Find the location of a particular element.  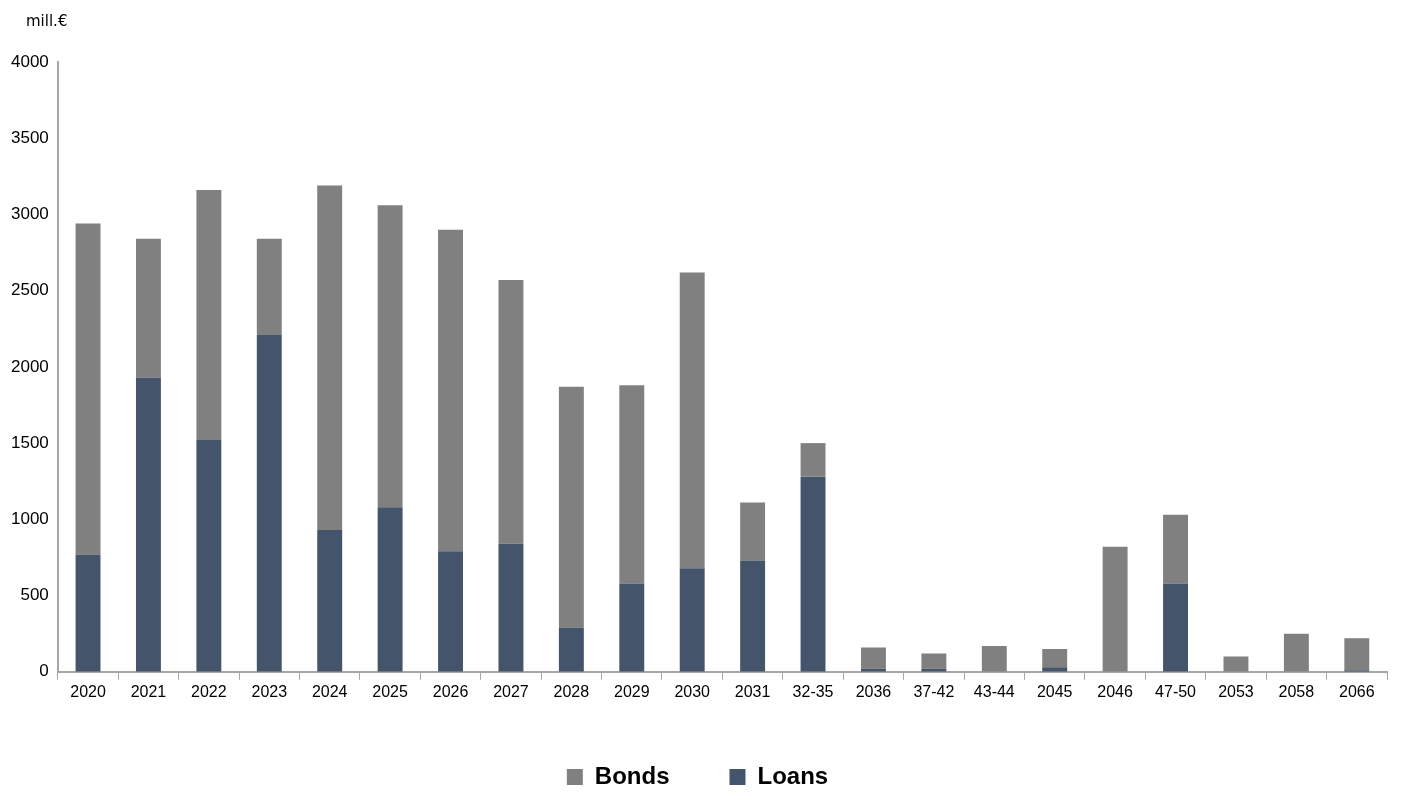

x-tick-label: 43-44 is located at coordinates (994, 691).